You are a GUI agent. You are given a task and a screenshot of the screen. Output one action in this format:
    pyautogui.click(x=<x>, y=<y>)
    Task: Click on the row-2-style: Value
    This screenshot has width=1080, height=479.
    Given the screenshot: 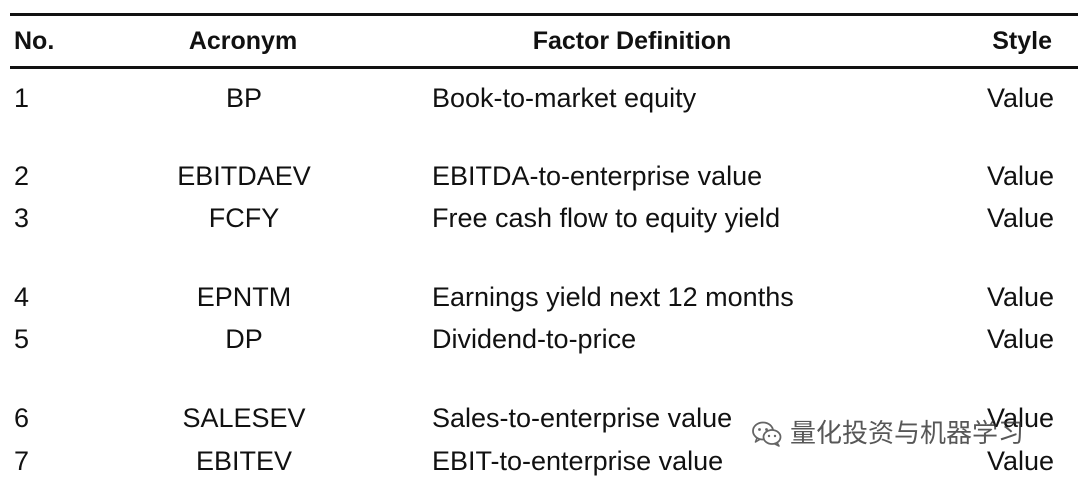 What is the action you would take?
    pyautogui.click(x=1020, y=176)
    